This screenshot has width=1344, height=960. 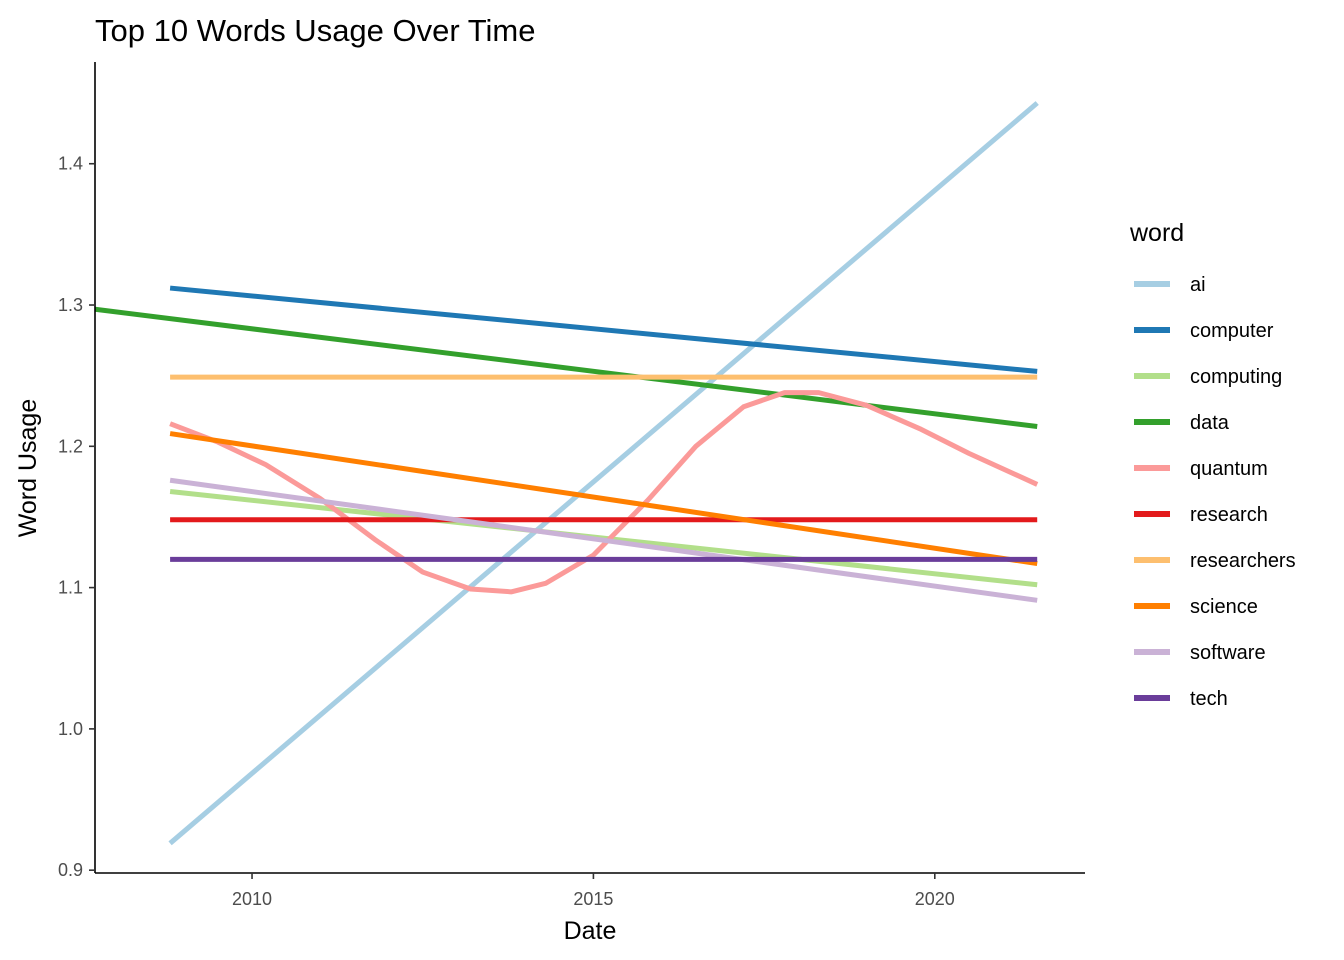 I want to click on series-line-data, so click(x=566, y=368).